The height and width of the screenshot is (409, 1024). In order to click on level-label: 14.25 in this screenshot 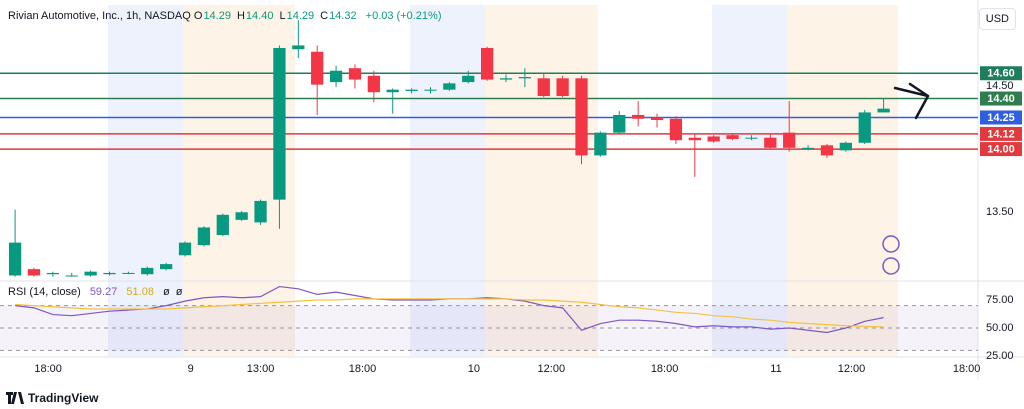, I will do `click(1001, 118)`.